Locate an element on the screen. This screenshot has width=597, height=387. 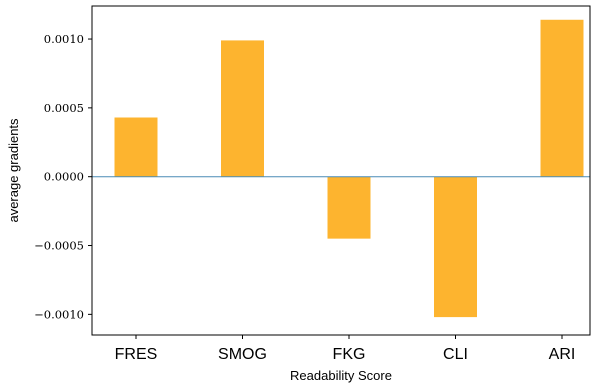
y-axis: 0.0010 0.0005 0.0000 −0.0005 −0.0010 is located at coordinates (63, 176).